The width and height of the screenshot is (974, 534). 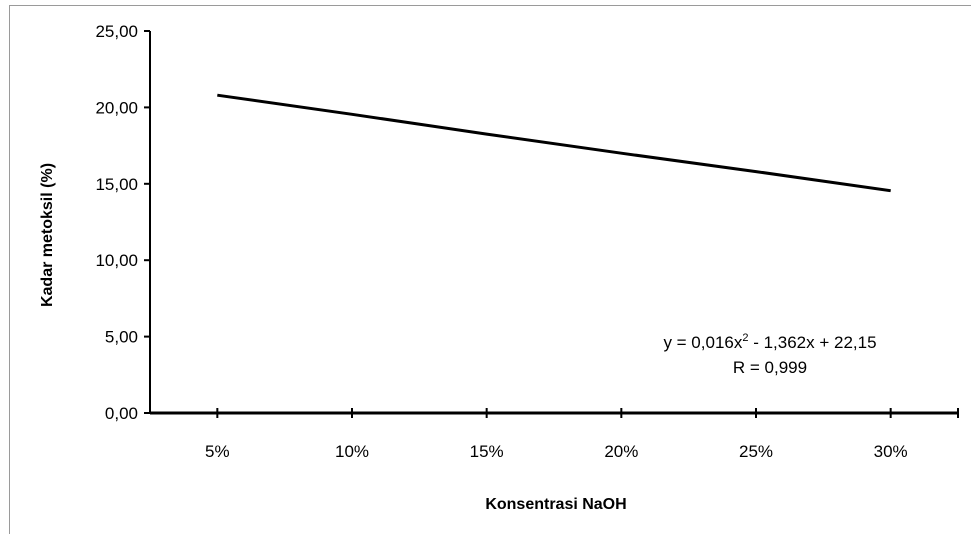 I want to click on equation-prefix: y = 0,016x, so click(x=702, y=342).